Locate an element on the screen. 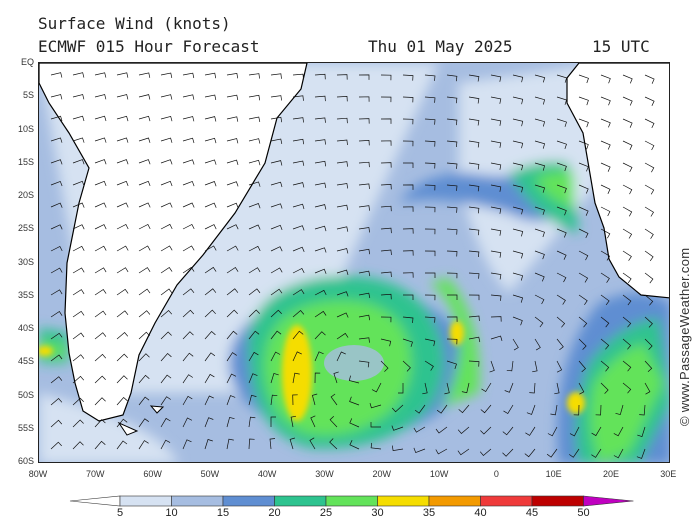 The width and height of the screenshot is (700, 525). tierra-del-fuego is located at coordinates (128, 428).